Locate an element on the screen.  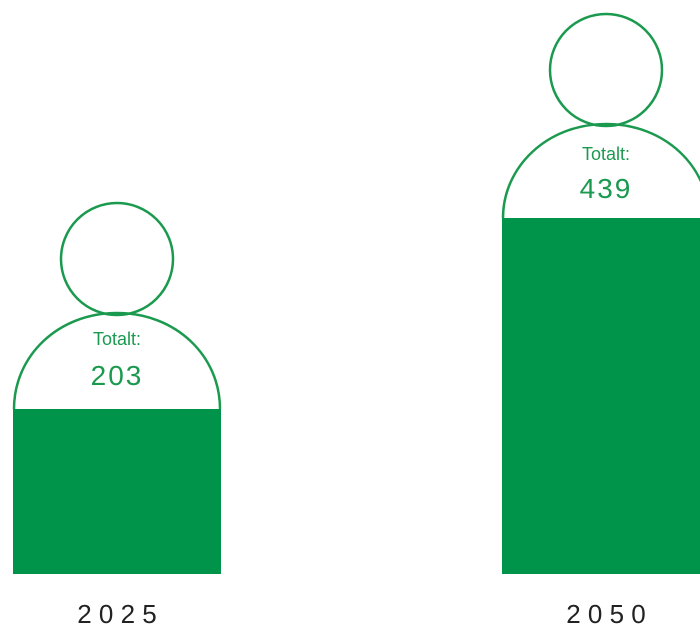
value-prefix-2025: Totalt: is located at coordinates (117, 339).